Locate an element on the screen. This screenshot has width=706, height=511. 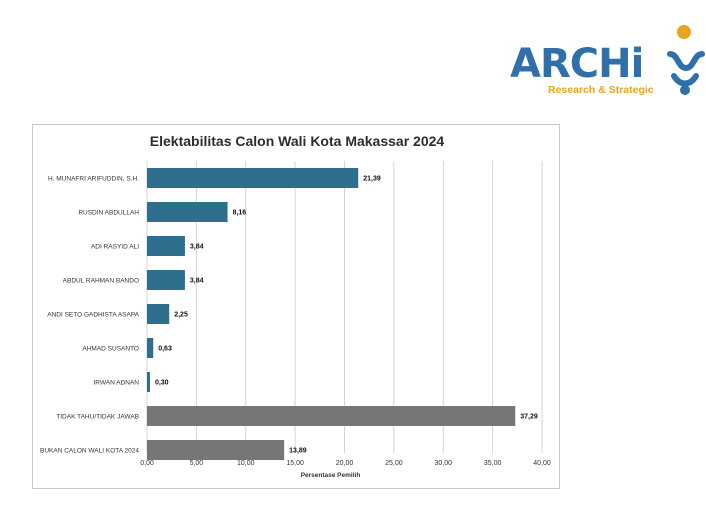
category-label: AHMAD SUSANTO is located at coordinates (110, 349).